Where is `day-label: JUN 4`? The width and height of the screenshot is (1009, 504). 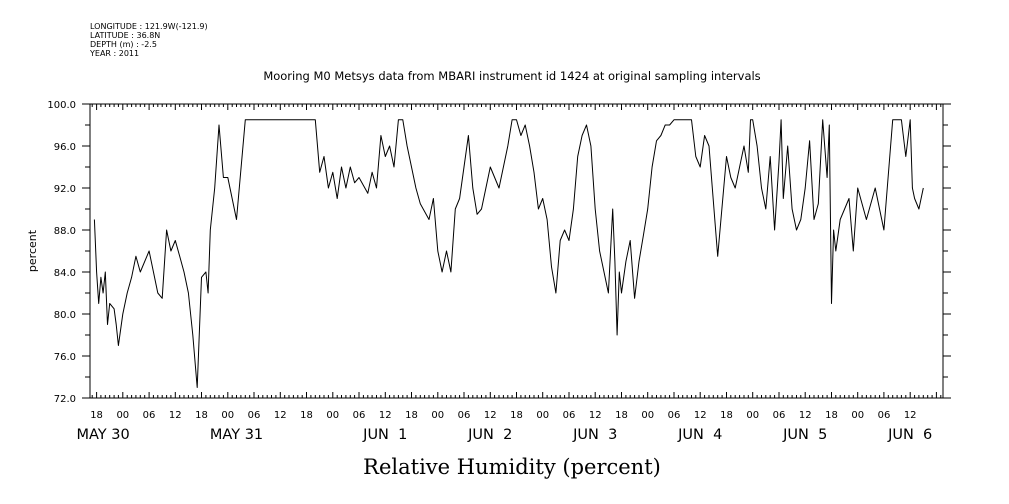 day-label: JUN 4 is located at coordinates (699, 435).